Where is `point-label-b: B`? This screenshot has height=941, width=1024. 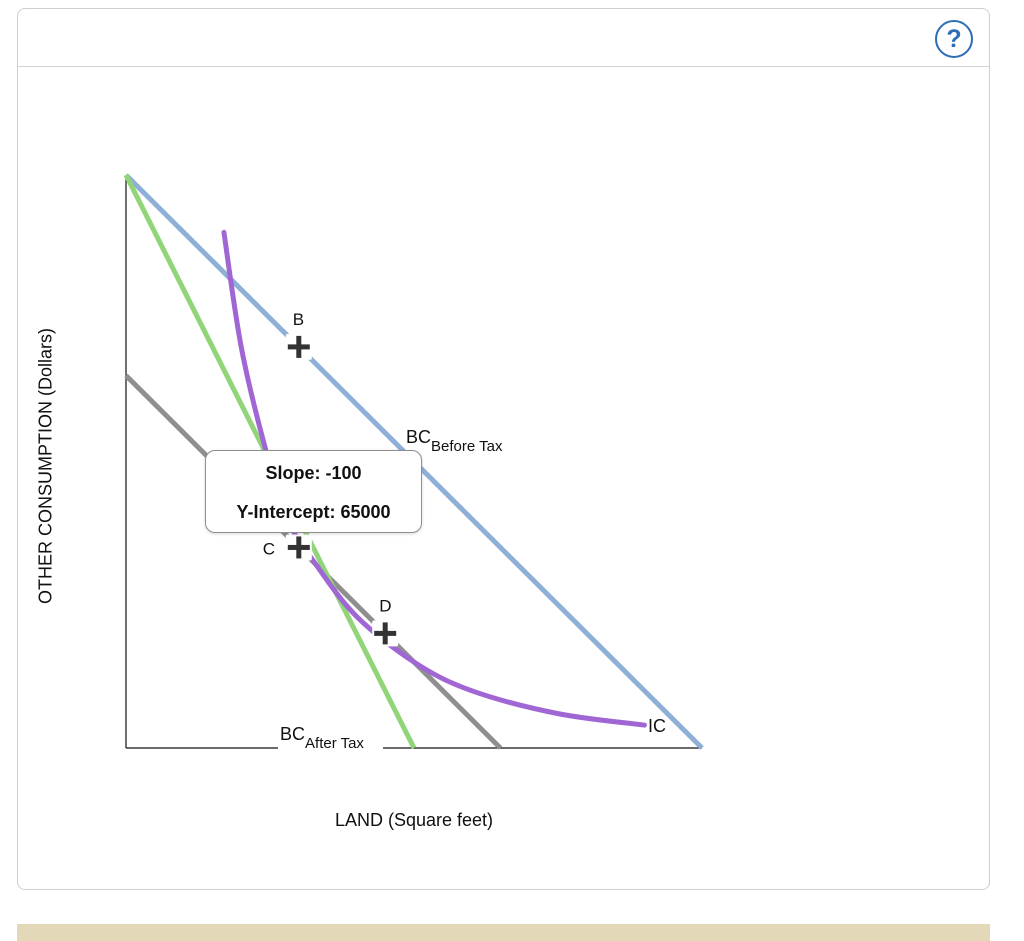 point-label-b: B is located at coordinates (298, 319).